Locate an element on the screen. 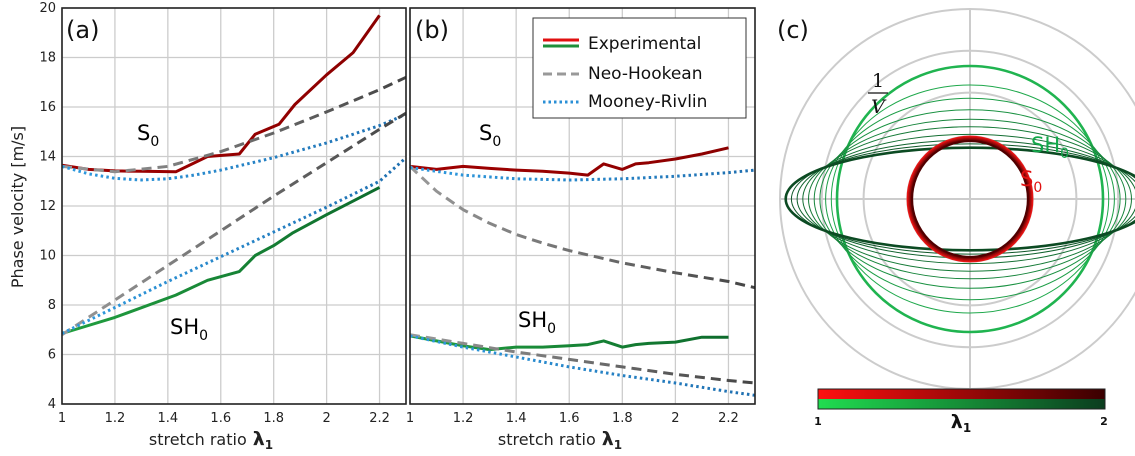 The width and height of the screenshot is (1135, 456). s0-label-c: S0 is located at coordinates (1031, 181).